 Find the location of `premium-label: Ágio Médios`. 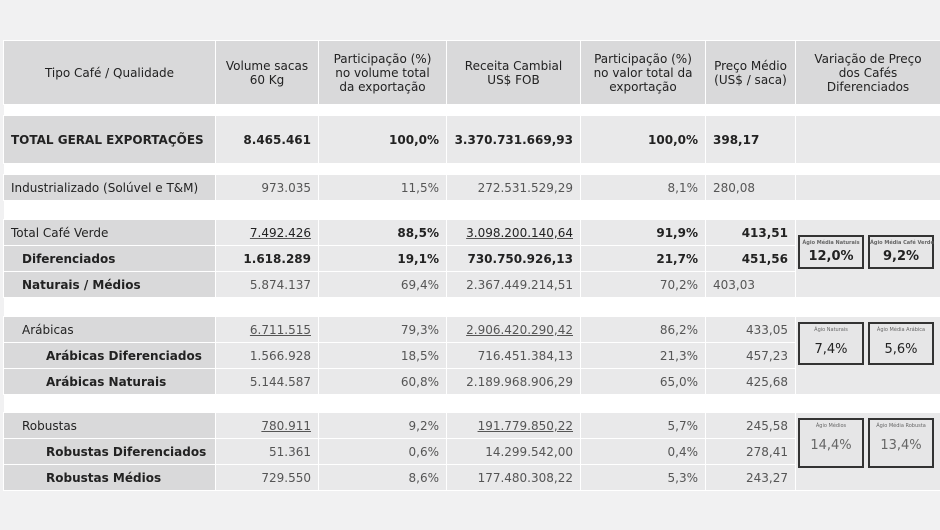

premium-label: Ágio Médios is located at coordinates (831, 426).